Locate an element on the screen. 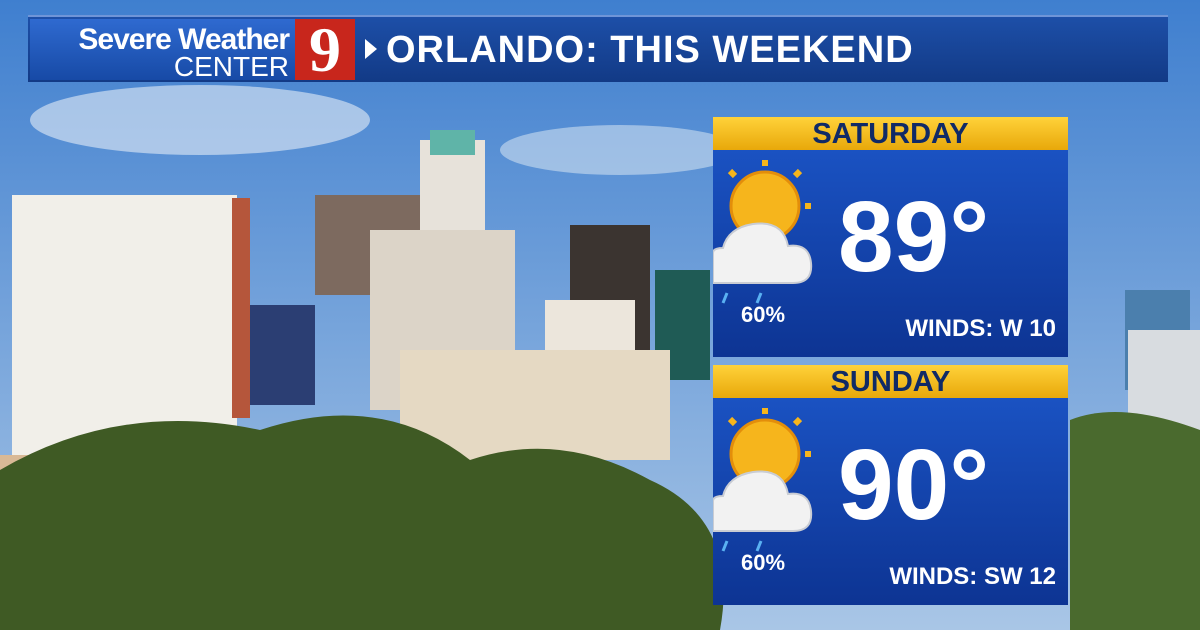 The image size is (1200, 630). forecast-card: SUNDAY 90° 60% WINDS: SW 12 is located at coordinates (890, 485).